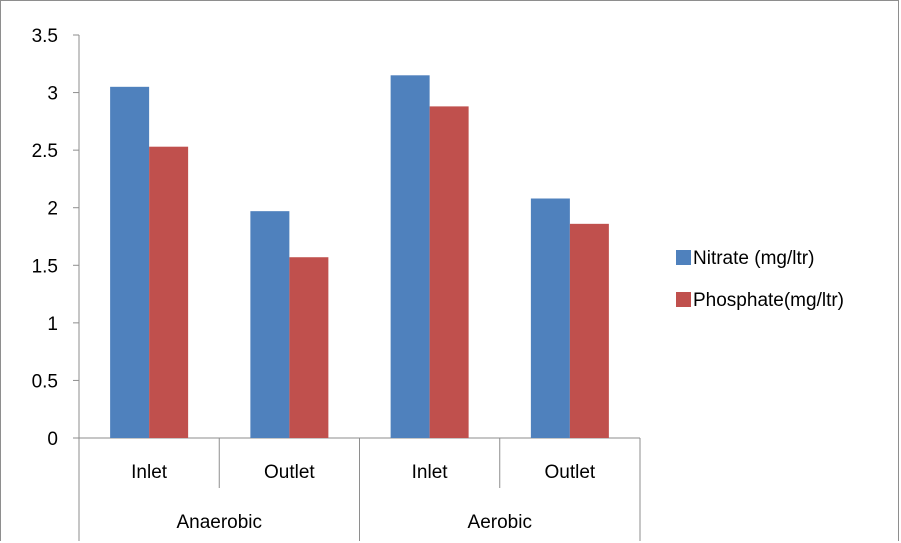 Image resolution: width=901 pixels, height=543 pixels. I want to click on y-tick-label: 0.5, so click(45, 381).